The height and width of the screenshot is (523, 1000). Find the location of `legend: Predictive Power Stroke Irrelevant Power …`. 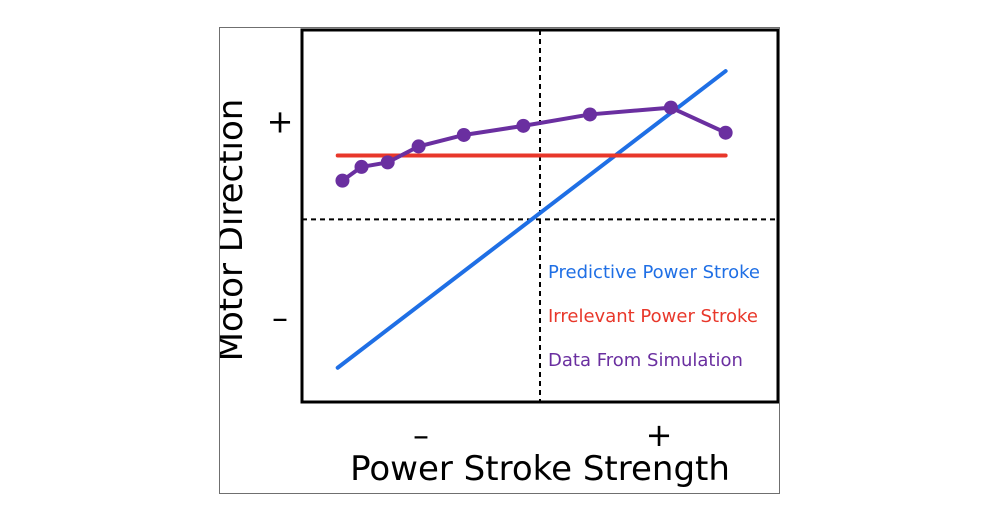

legend: Predictive Power Stroke Irrelevant Power … is located at coordinates (654, 316).